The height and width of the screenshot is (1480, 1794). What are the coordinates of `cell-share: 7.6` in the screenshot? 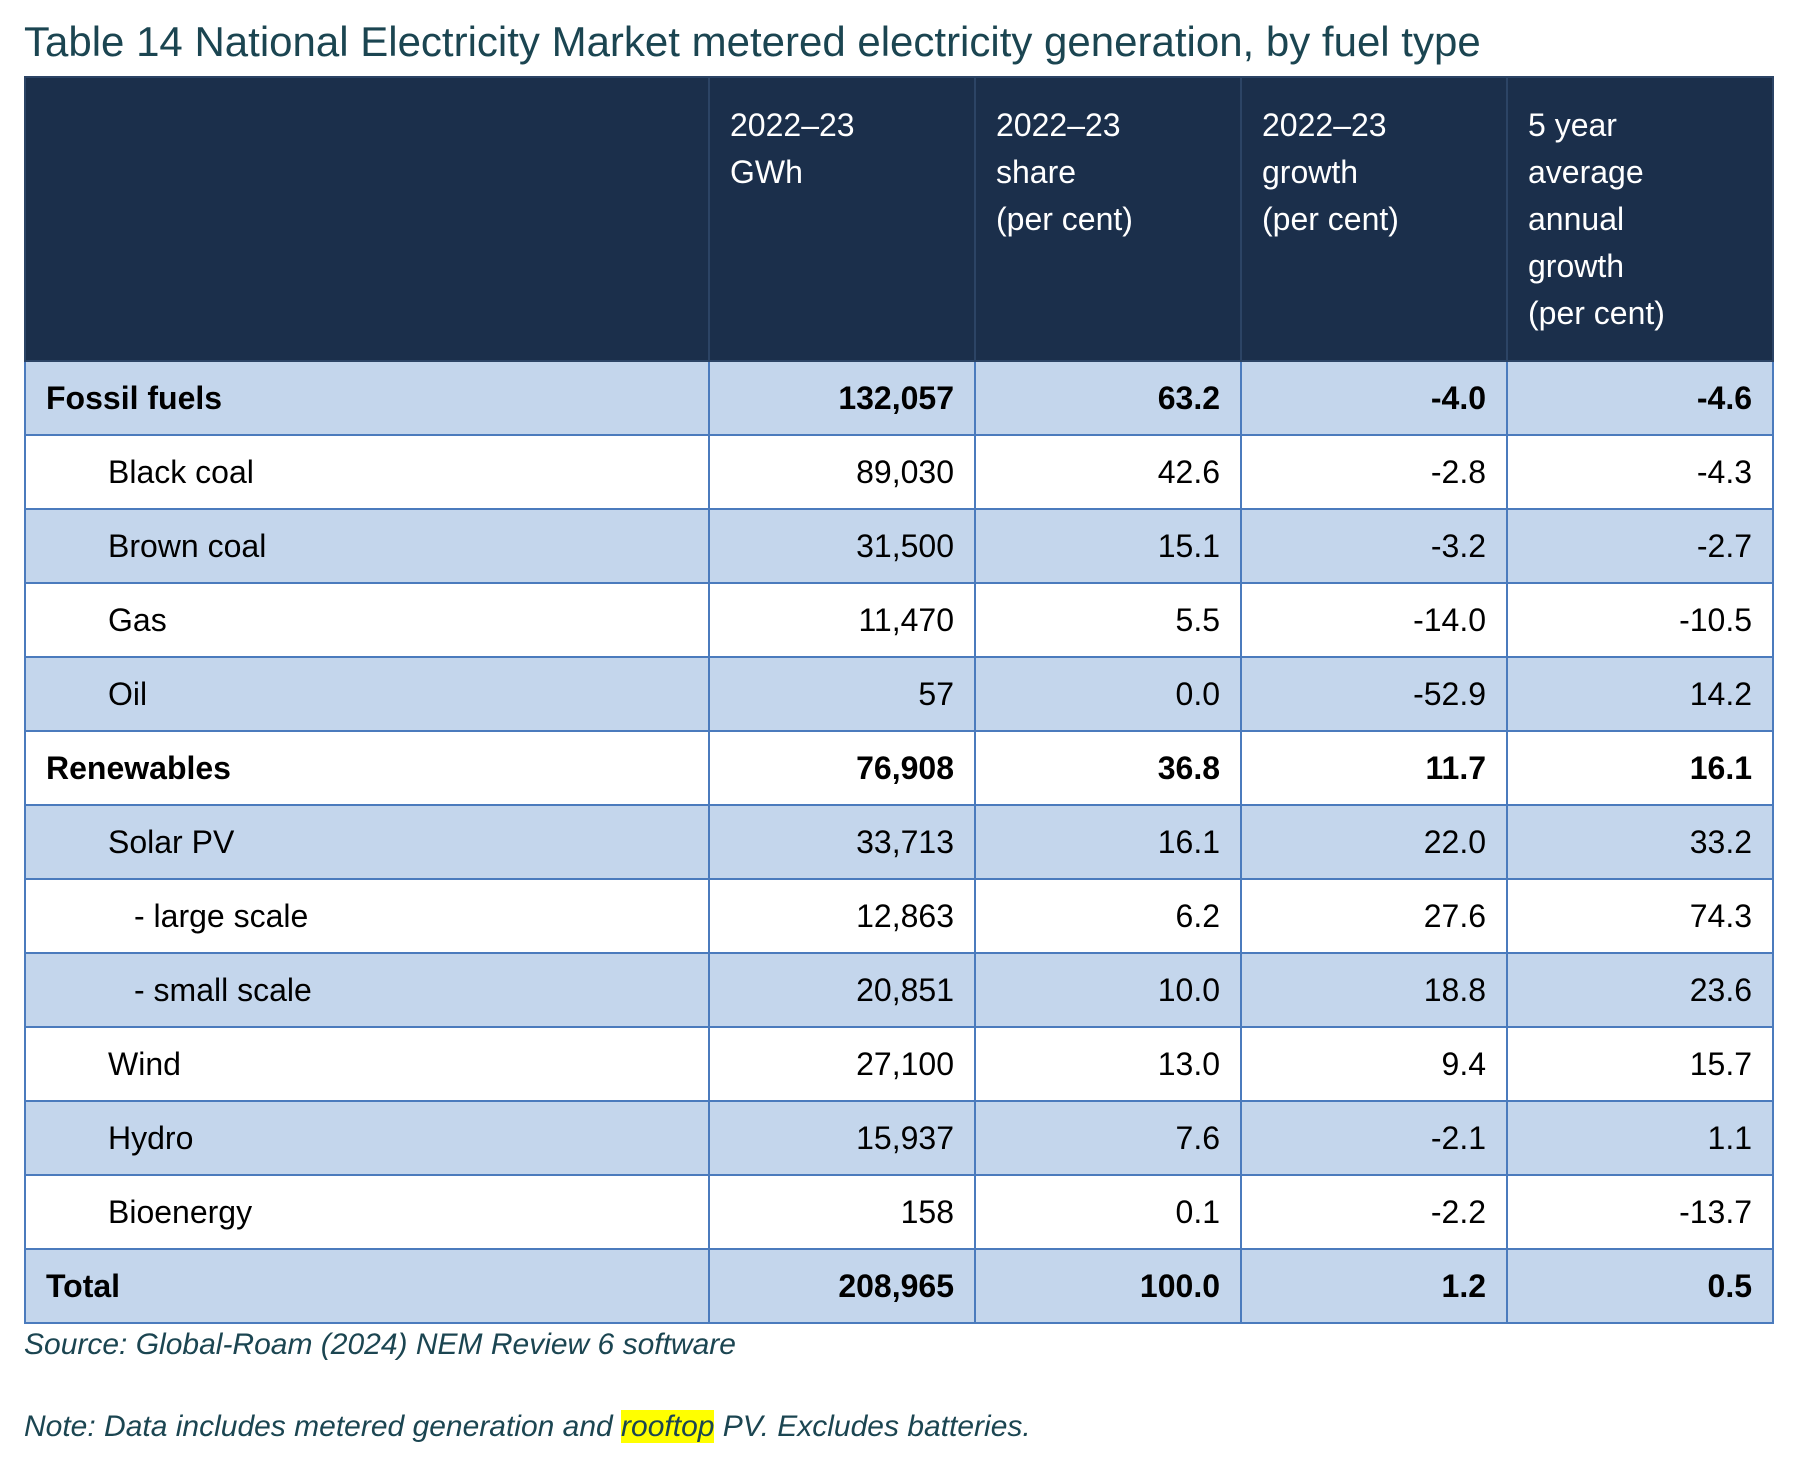 It's located at (1108, 1138).